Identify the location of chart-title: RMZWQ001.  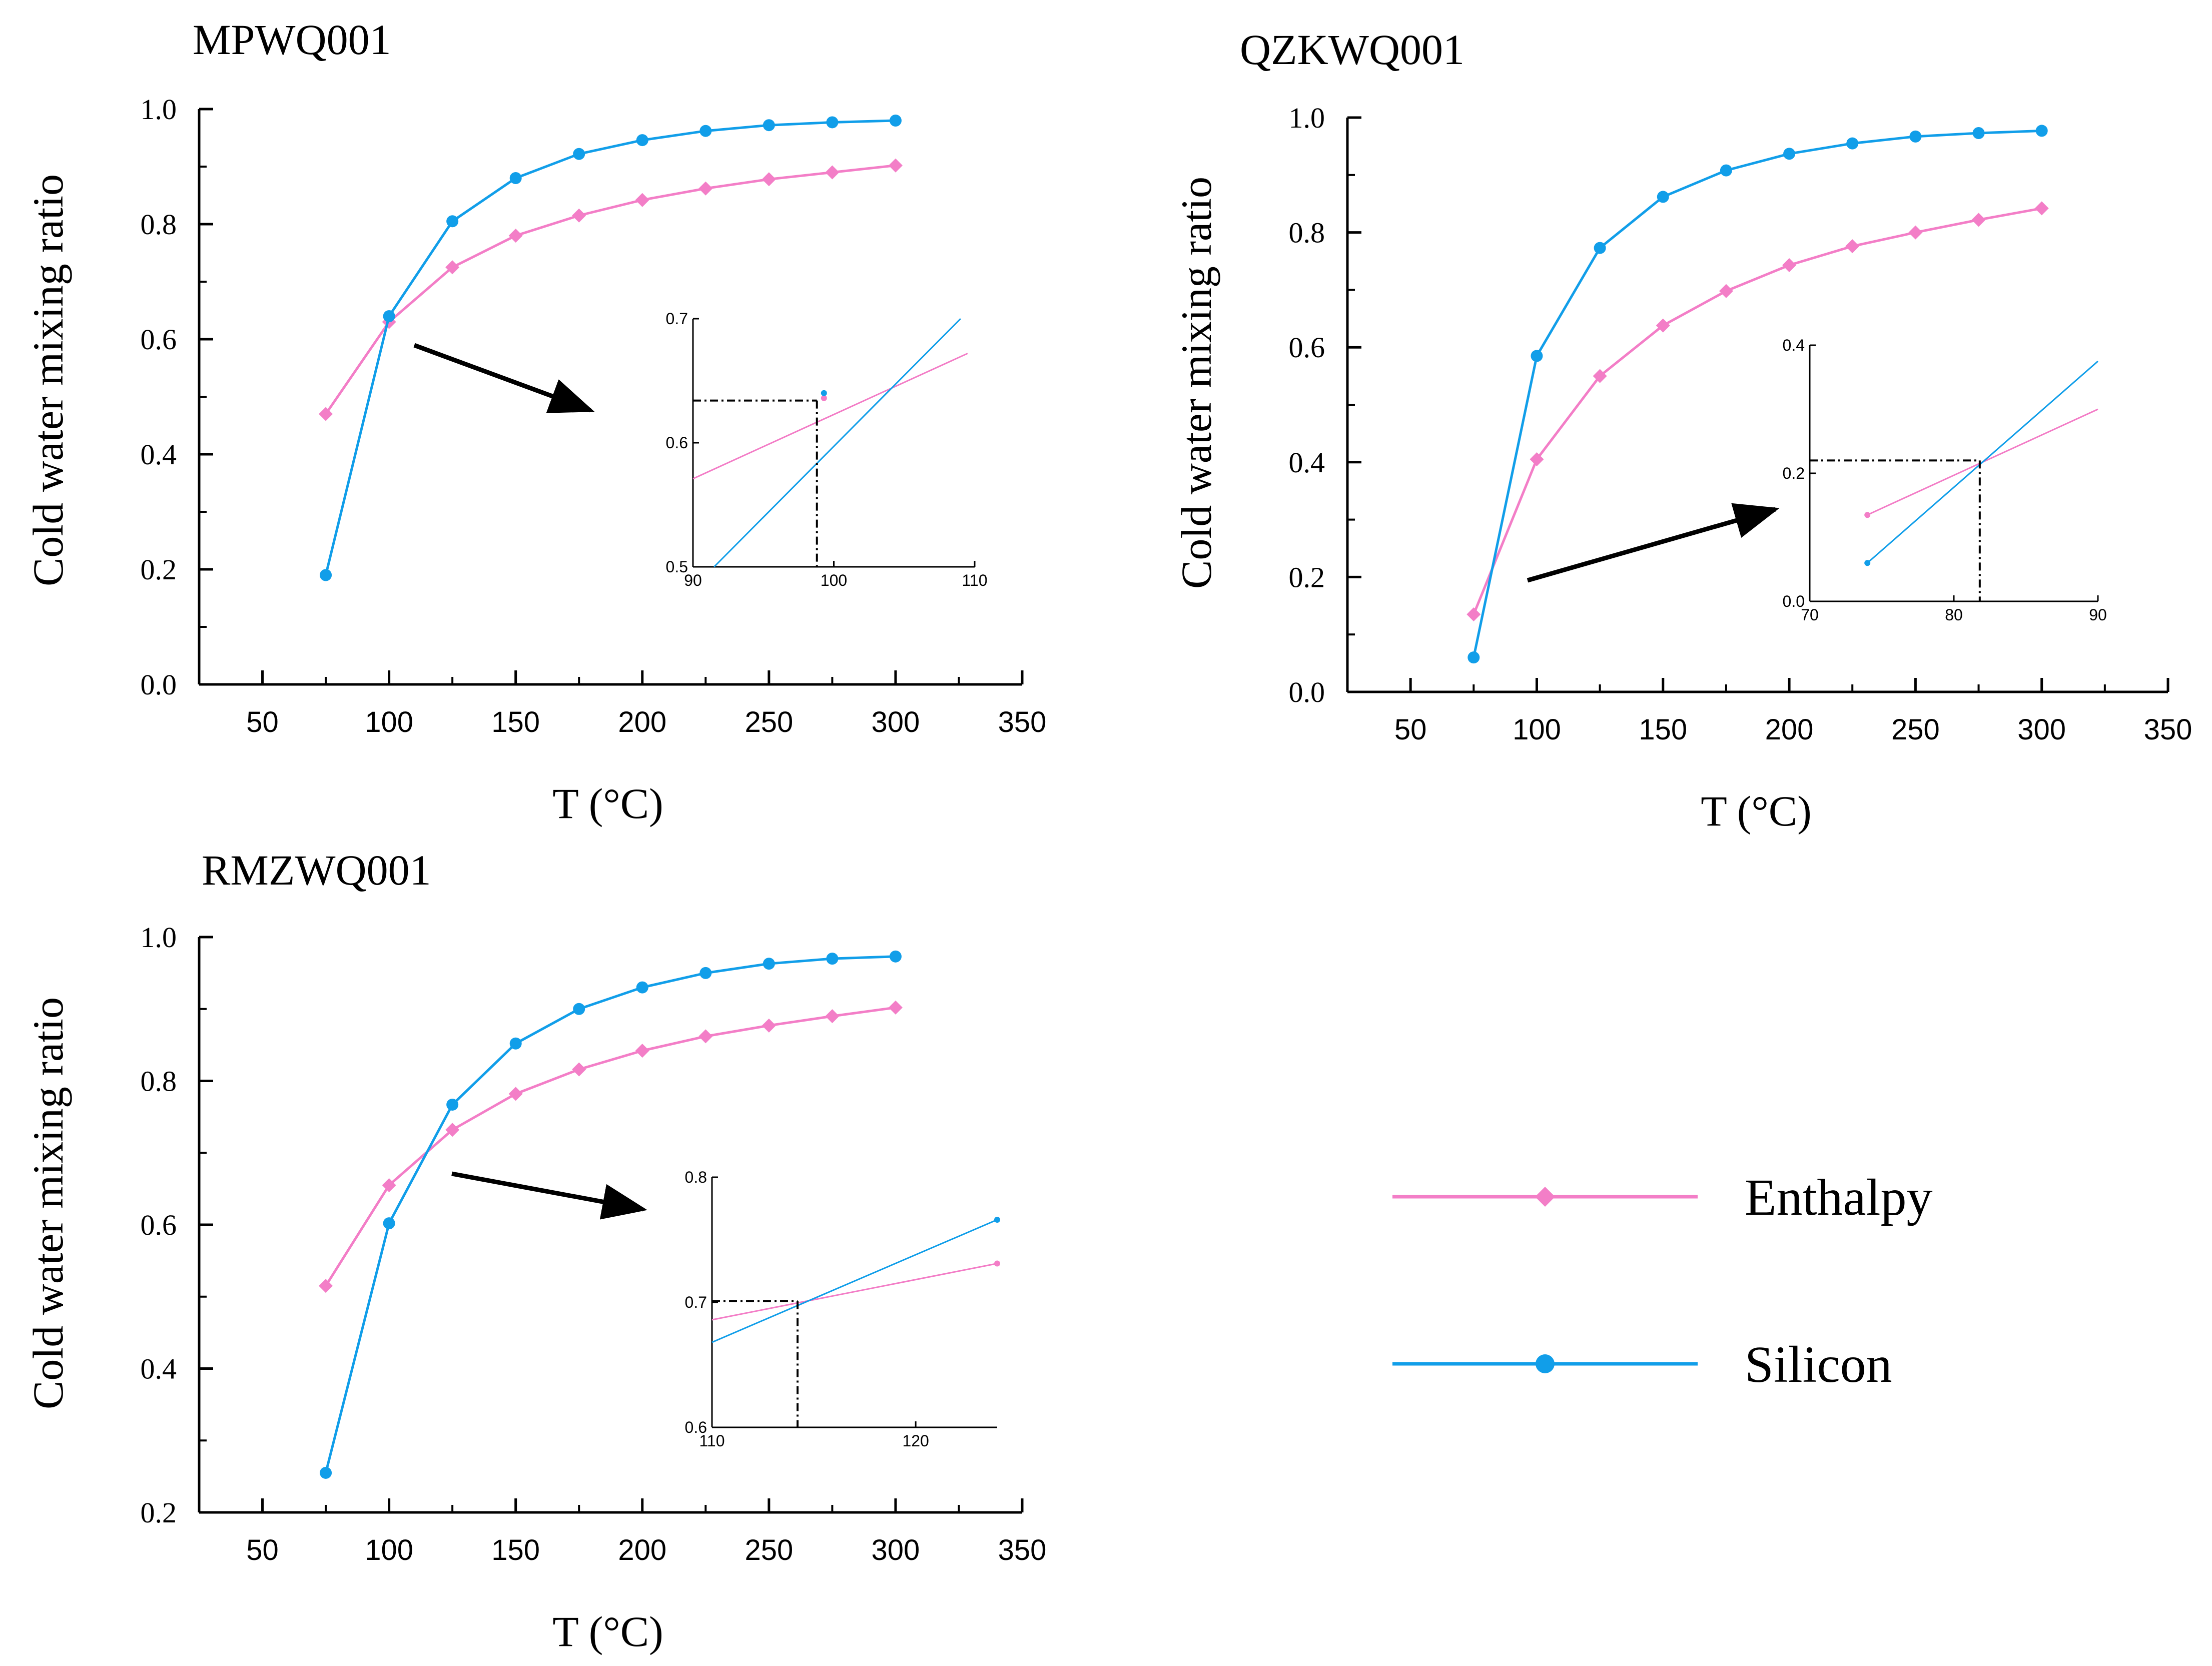
(316, 870).